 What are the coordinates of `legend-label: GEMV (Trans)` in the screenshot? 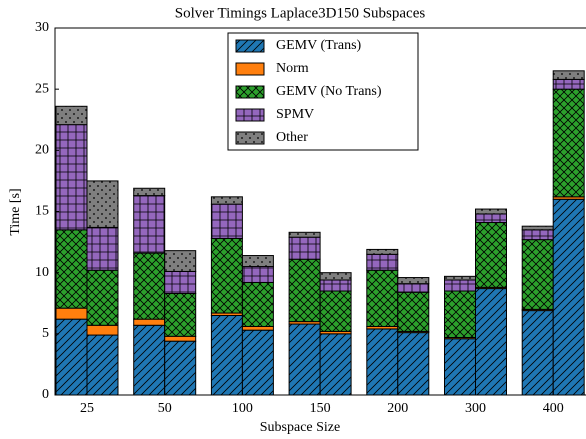 It's located at (319, 45).